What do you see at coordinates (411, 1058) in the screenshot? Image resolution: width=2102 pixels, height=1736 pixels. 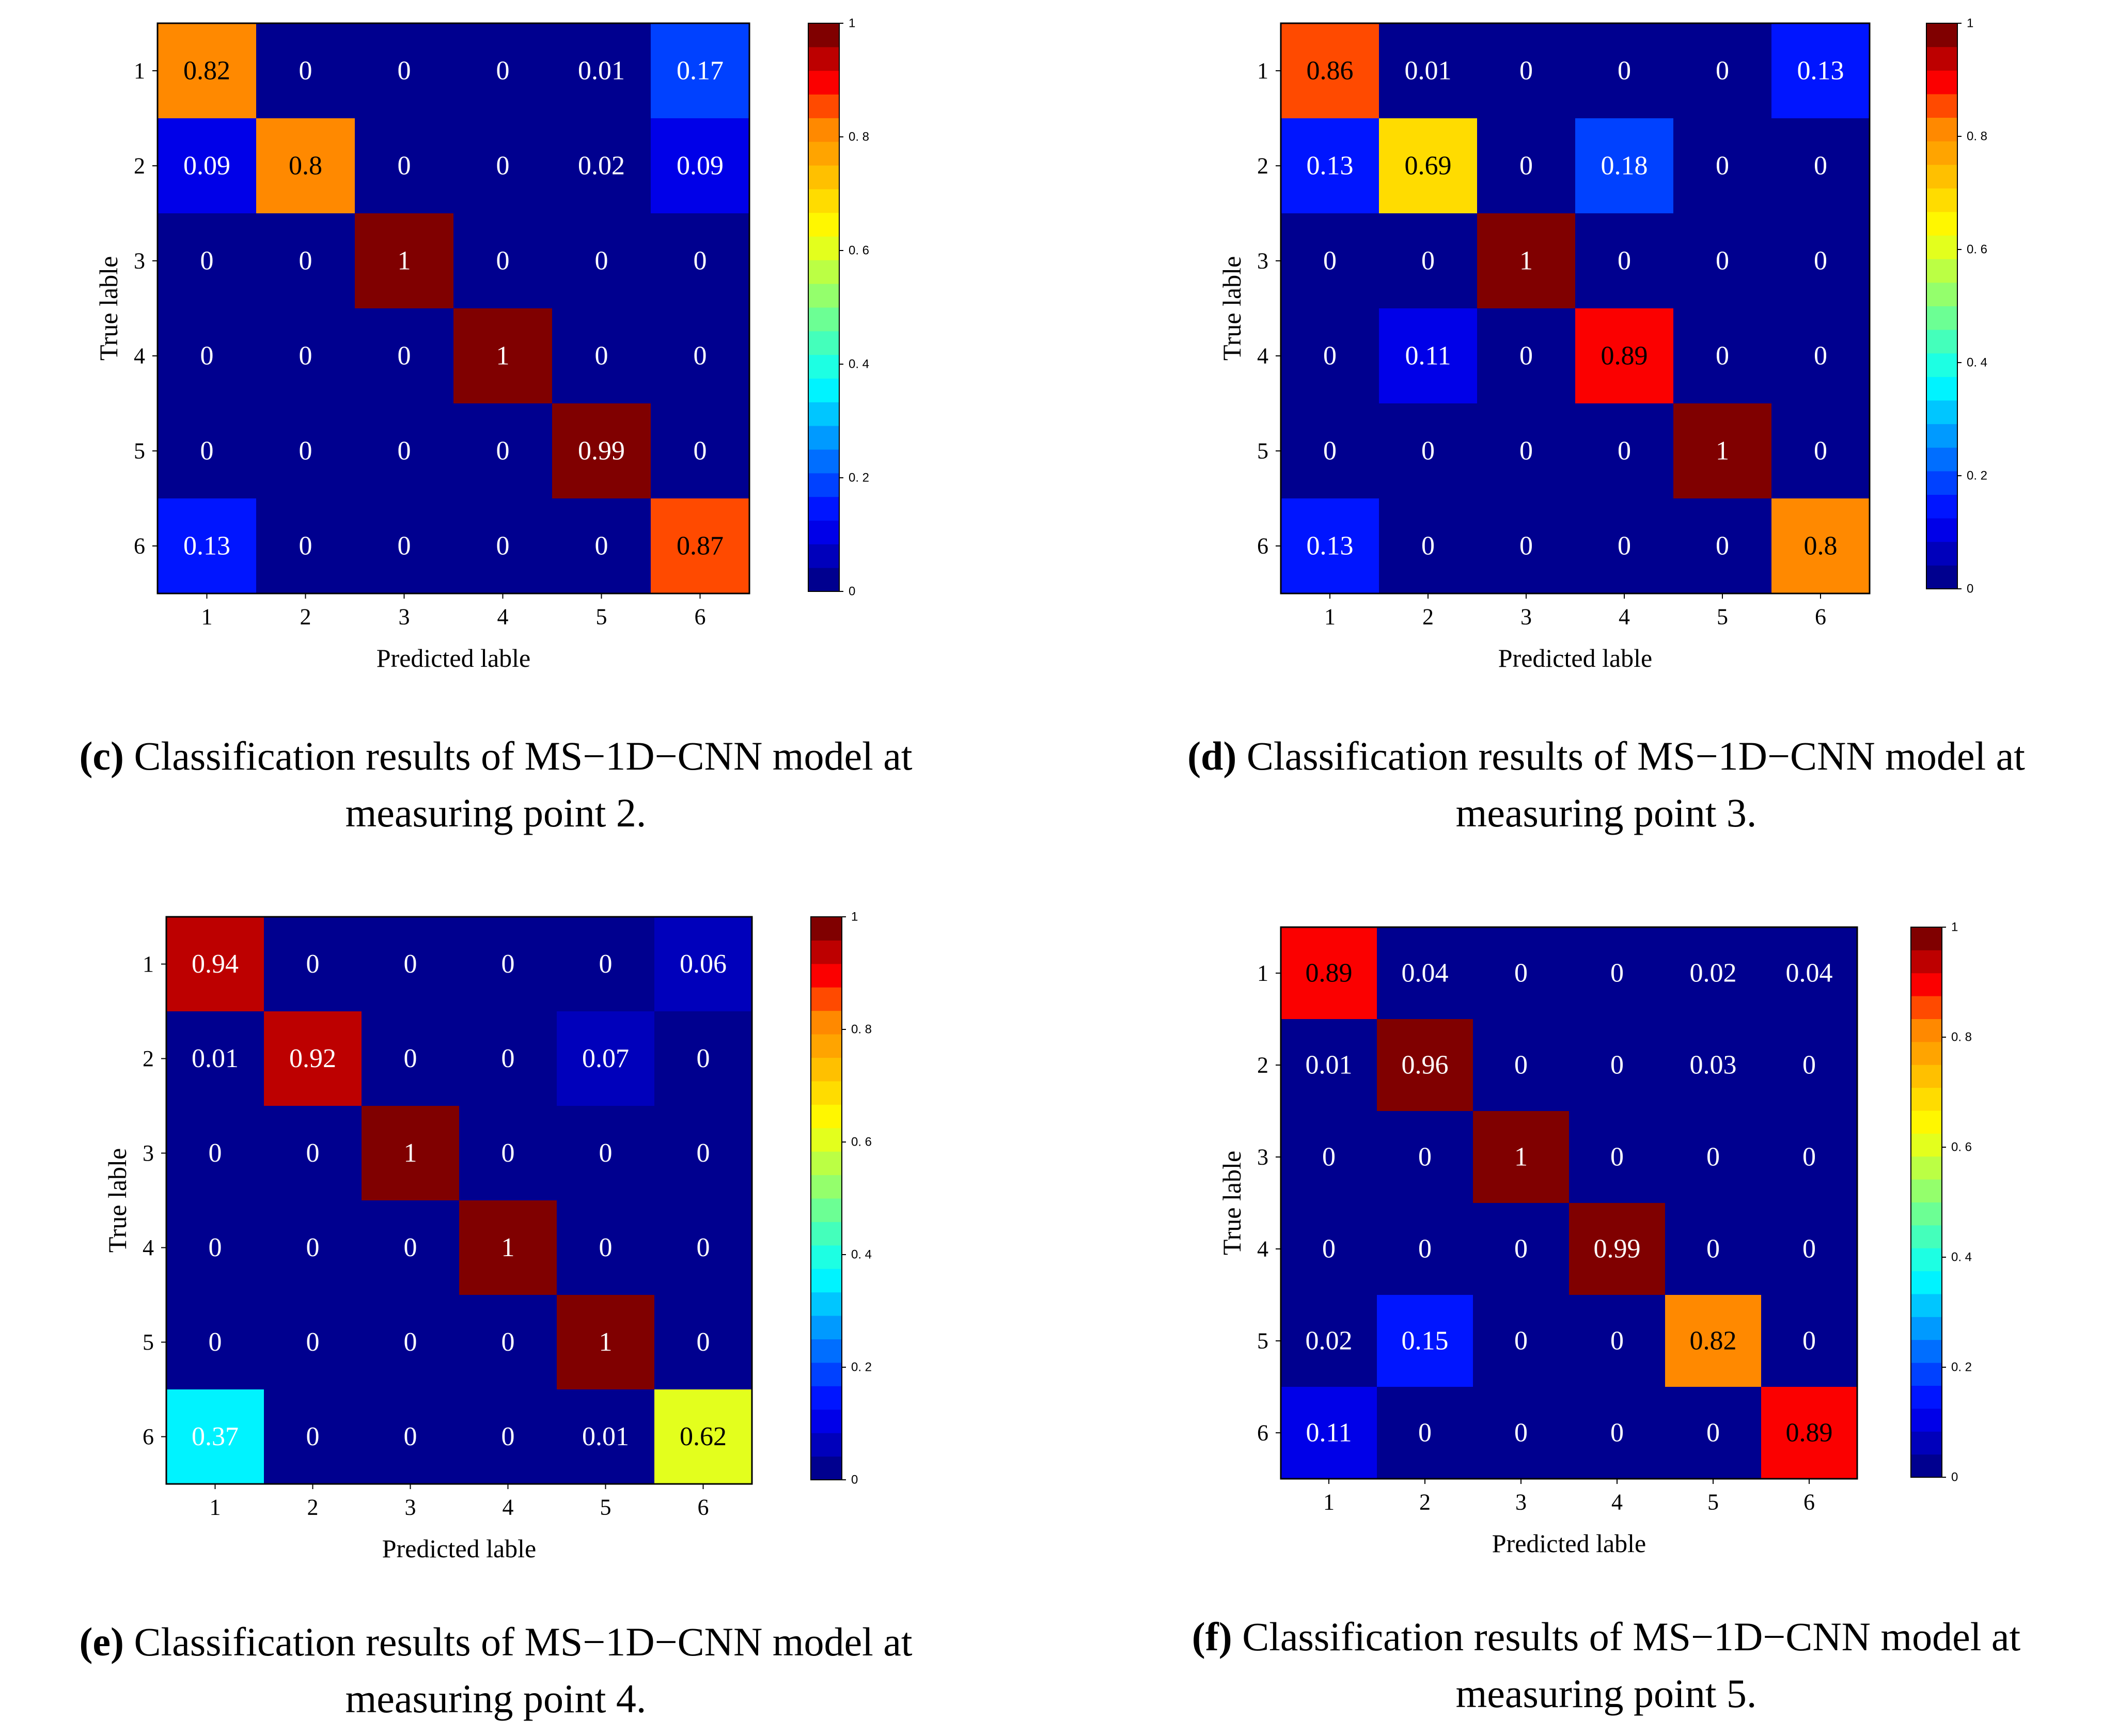 I see `cell-e-r2-c3` at bounding box center [411, 1058].